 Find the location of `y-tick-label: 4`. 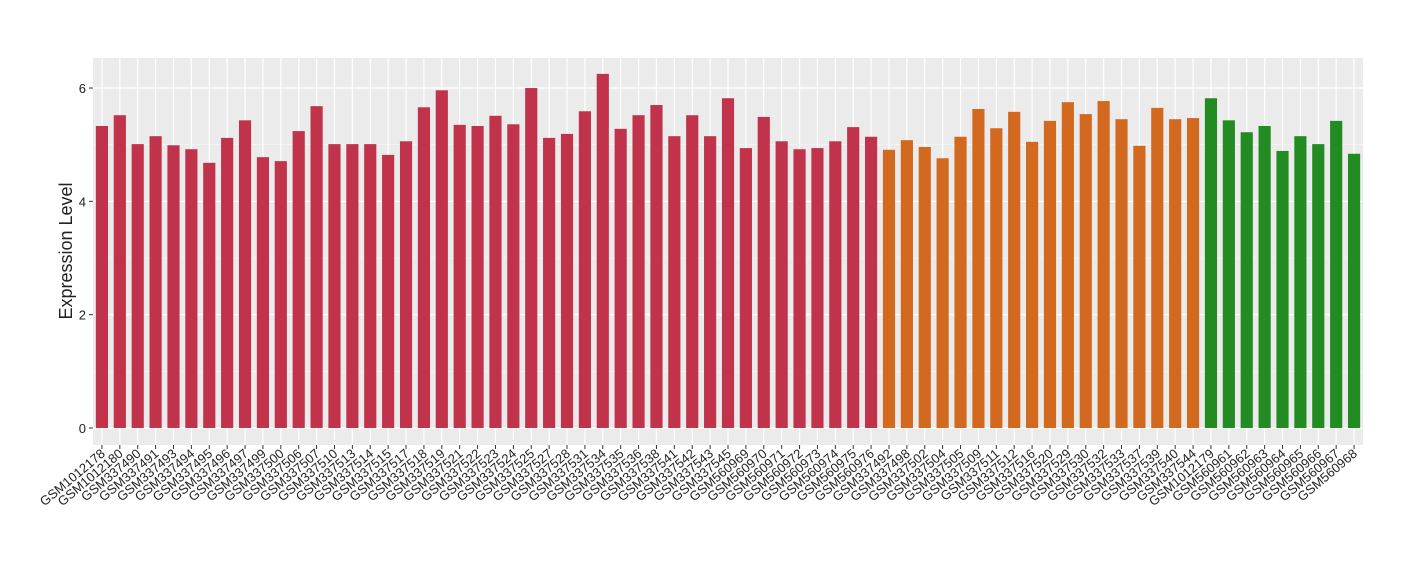

y-tick-label: 4 is located at coordinates (82, 201).